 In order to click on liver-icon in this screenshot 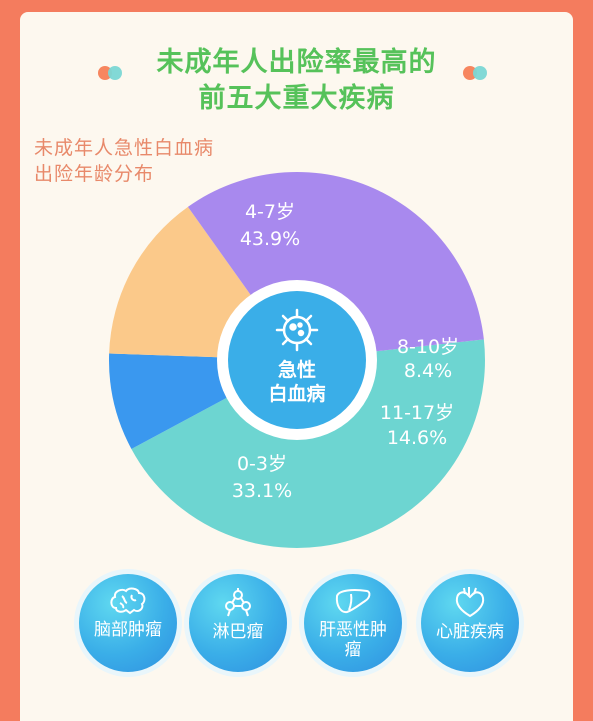, I will do `click(353, 601)`.